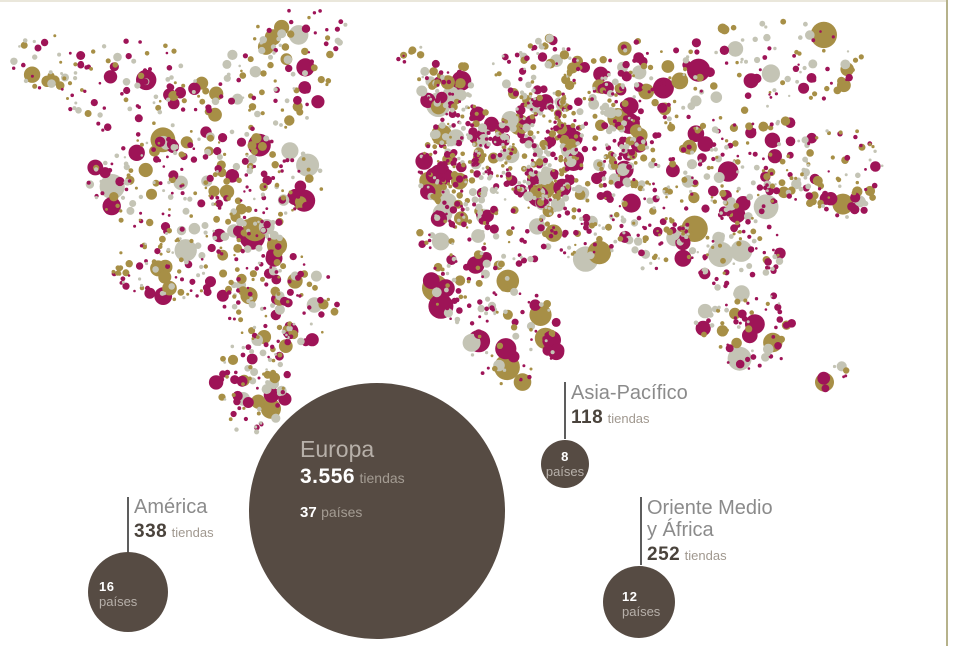 This screenshot has height=646, width=960. What do you see at coordinates (639, 602) in the screenshot?
I see `bubble-oriente: 12 países` at bounding box center [639, 602].